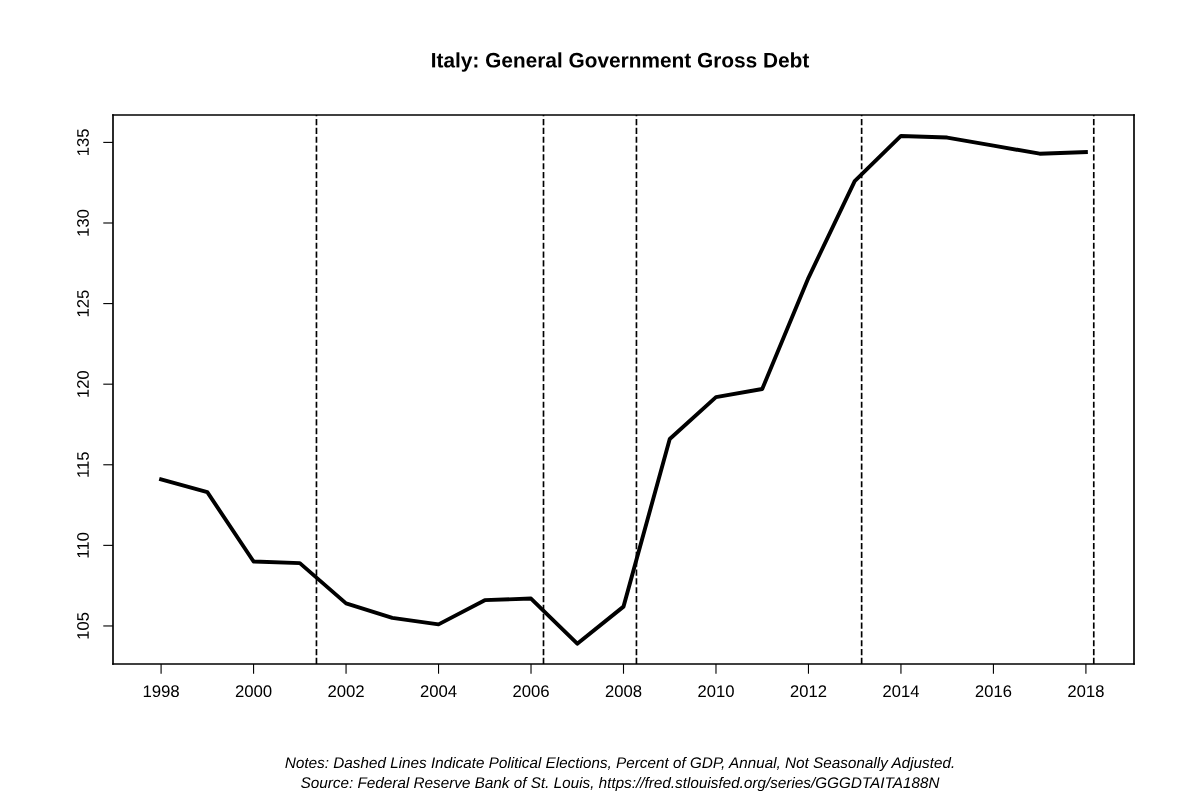 This screenshot has width=1179, height=791. I want to click on x-tick-label: 2004, so click(438, 691).